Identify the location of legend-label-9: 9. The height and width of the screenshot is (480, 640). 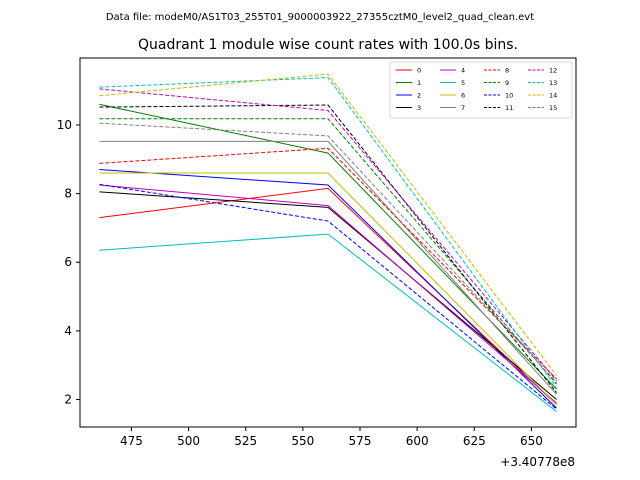
(507, 83).